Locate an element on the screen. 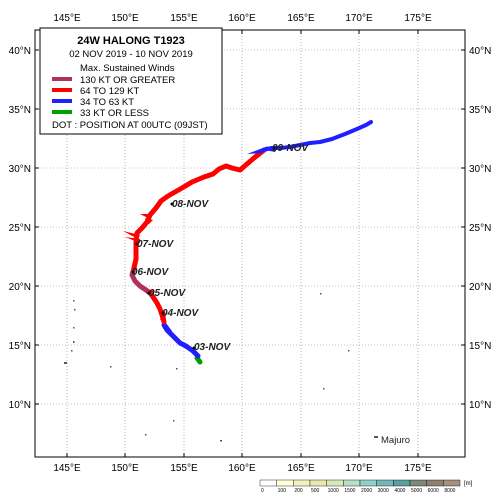 This screenshot has width=500, height=500. lat-label-left: 35°N is located at coordinates (20, 110).